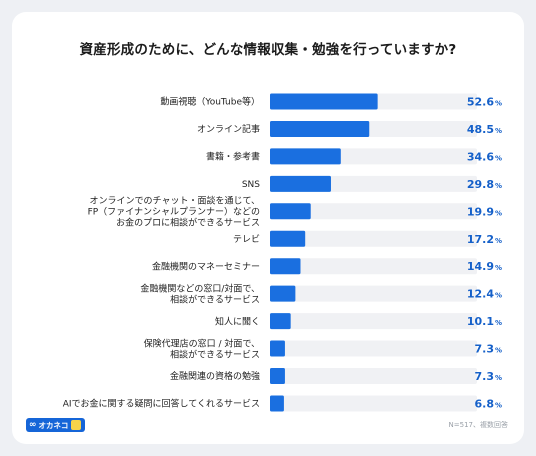  I want to click on infinity-icon: ∞, so click(33, 425).